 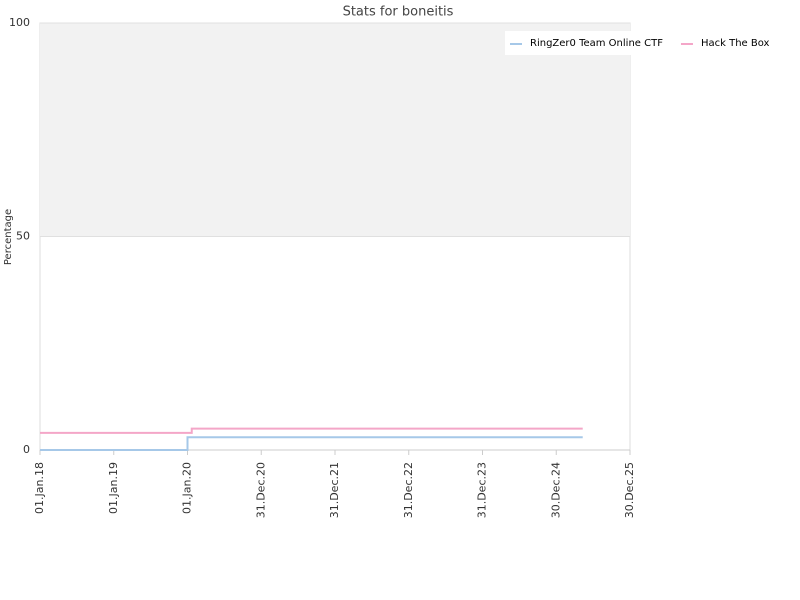 What do you see at coordinates (113, 488) in the screenshot?
I see `x-tick-label: 01.Jan.19` at bounding box center [113, 488].